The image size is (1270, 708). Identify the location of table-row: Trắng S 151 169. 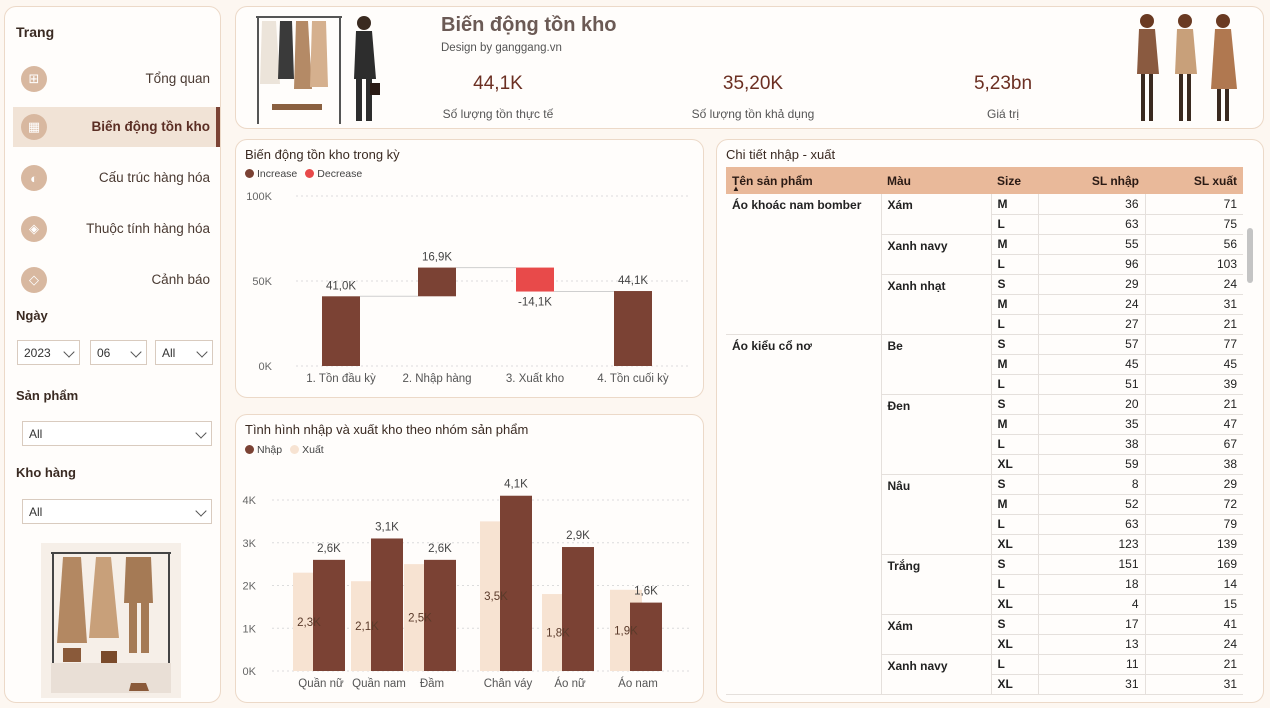
(984, 584).